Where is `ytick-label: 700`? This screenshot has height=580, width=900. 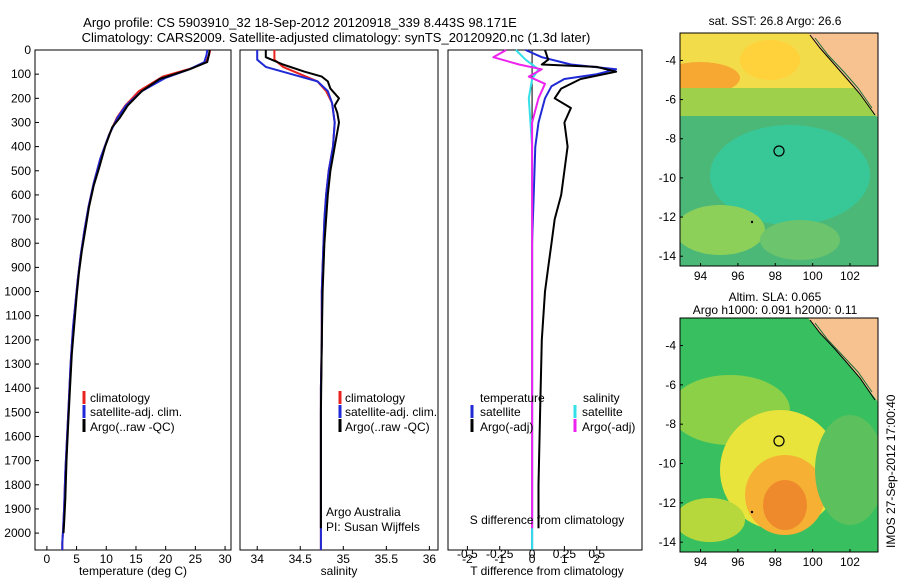
ytick-label: 700 is located at coordinates (21, 219).